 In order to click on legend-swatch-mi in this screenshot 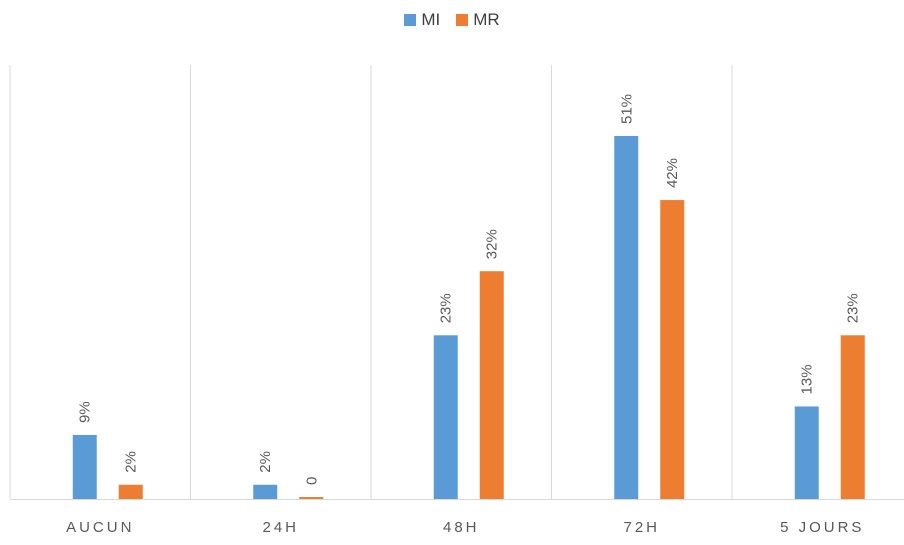, I will do `click(410, 20)`.